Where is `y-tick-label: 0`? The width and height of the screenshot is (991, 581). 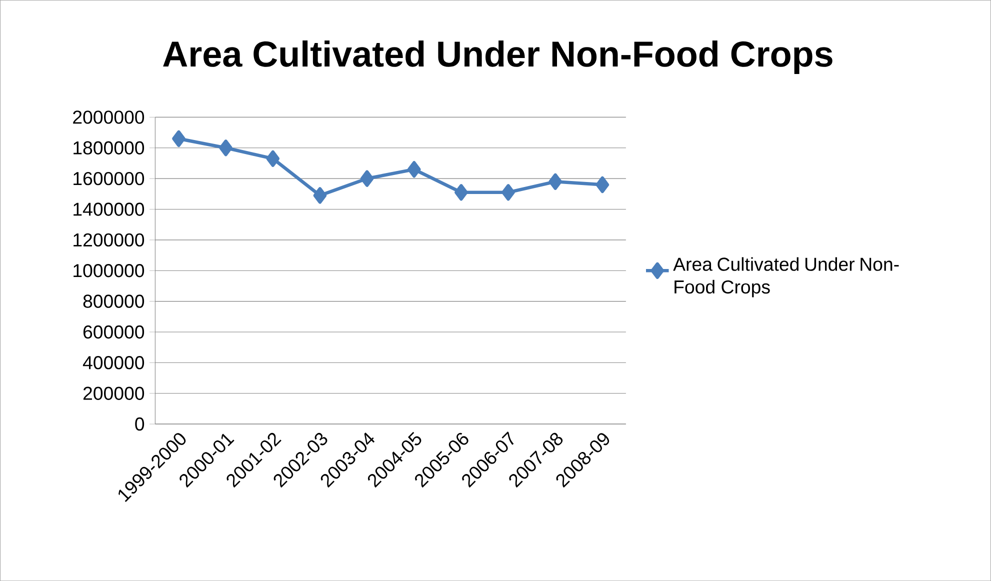 y-tick-label: 0 is located at coordinates (139, 424).